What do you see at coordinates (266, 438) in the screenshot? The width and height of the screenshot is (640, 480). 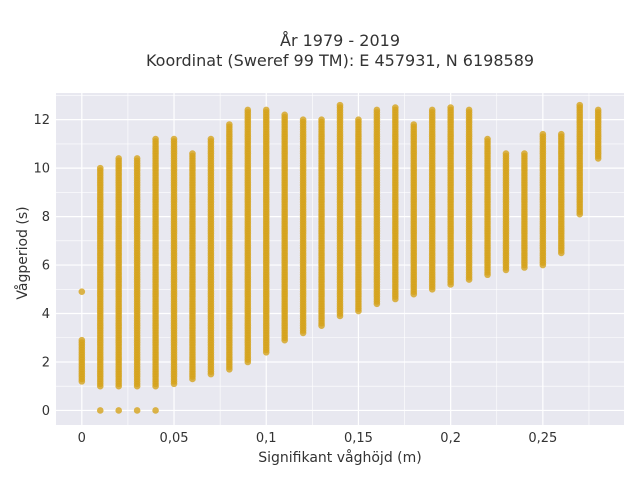 I see `x-tick-label: 0,1` at bounding box center [266, 438].